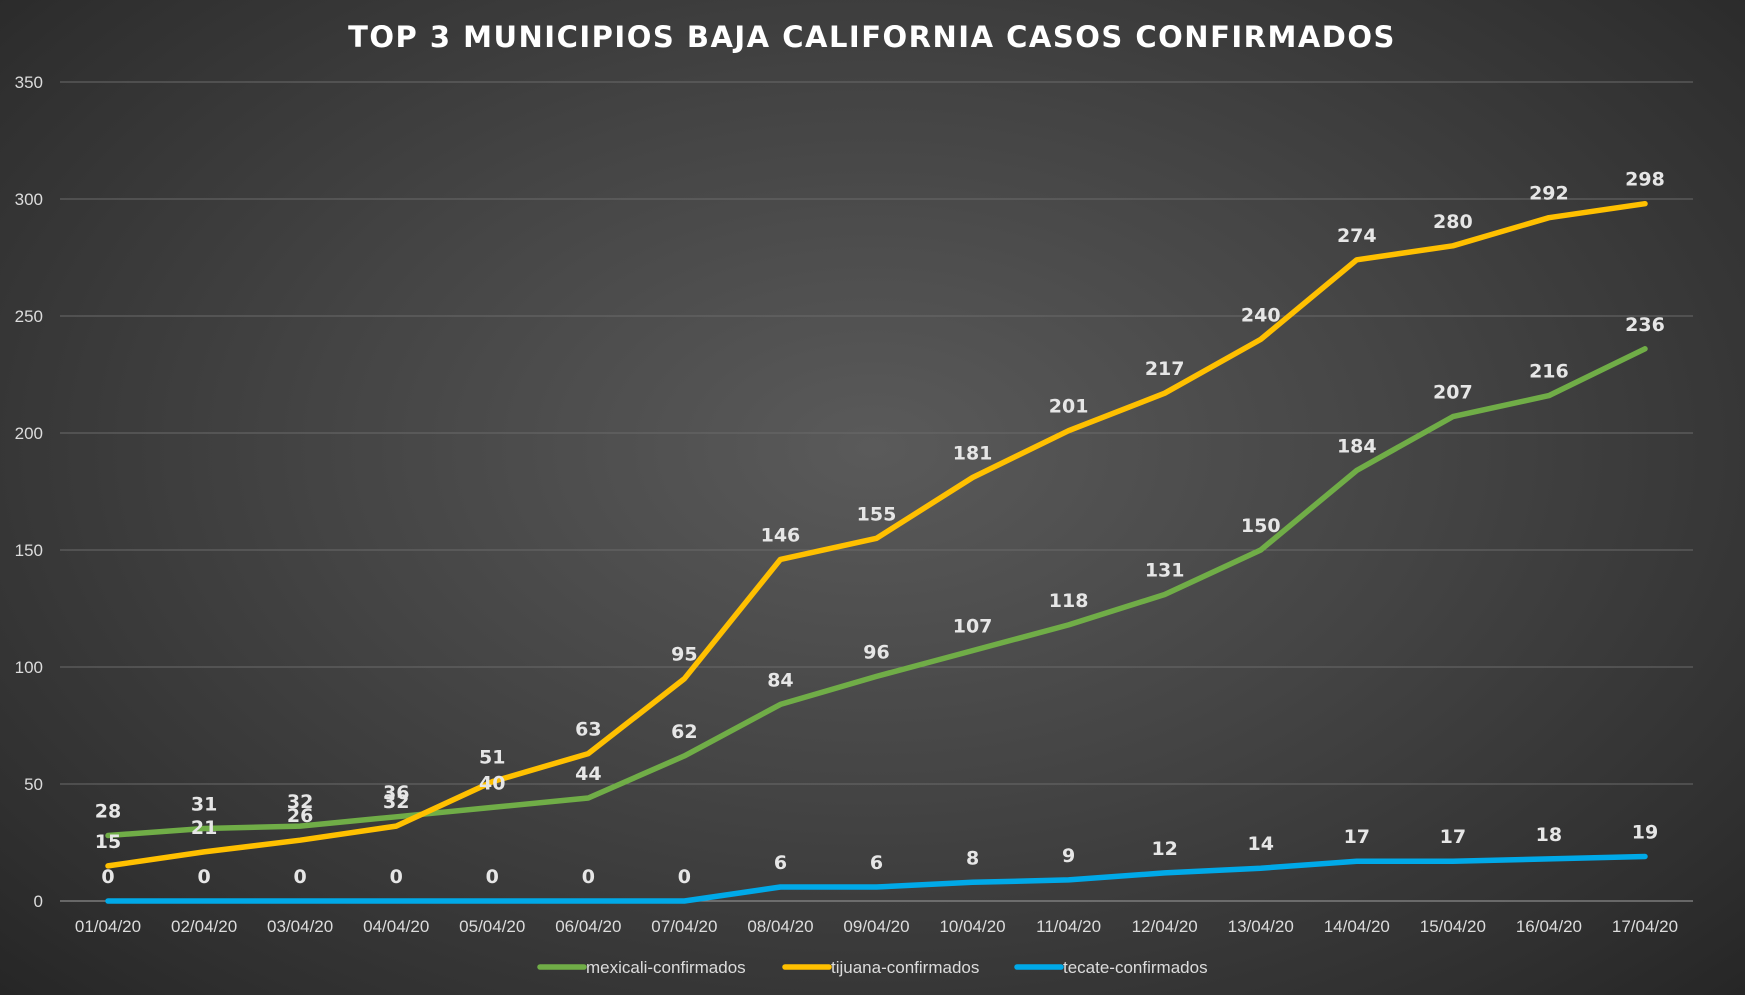  What do you see at coordinates (29, 433) in the screenshot?
I see `y-tick-label: 200` at bounding box center [29, 433].